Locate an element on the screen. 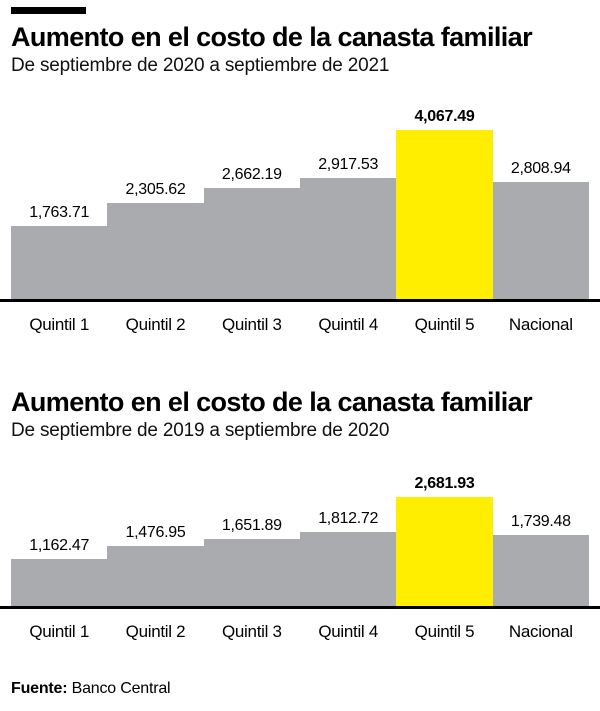  bar-column-quintil-4: 2,917.53 is located at coordinates (348, 200).